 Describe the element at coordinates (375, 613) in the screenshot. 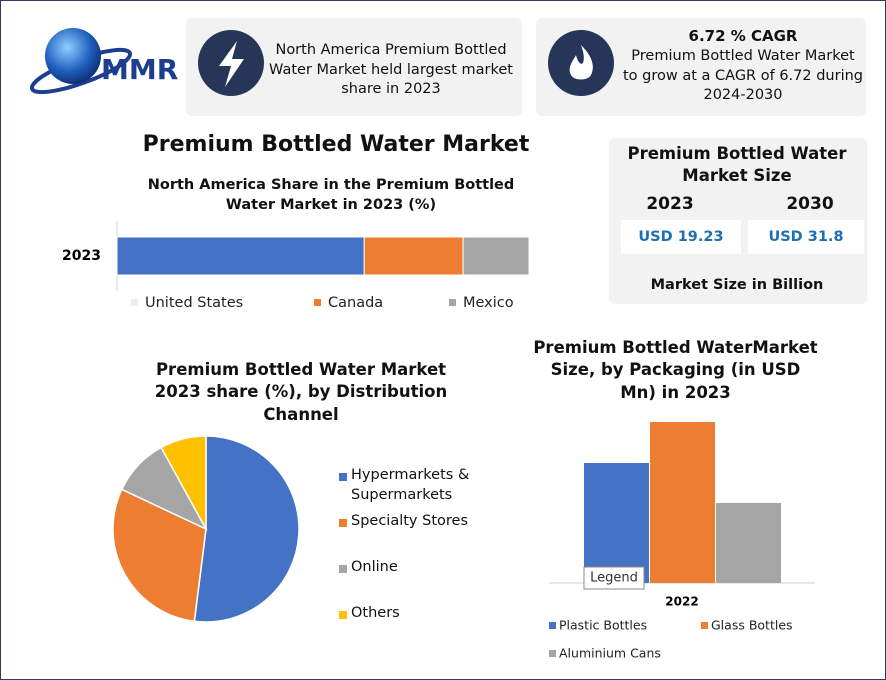

I see `legend-label: Others` at that location.